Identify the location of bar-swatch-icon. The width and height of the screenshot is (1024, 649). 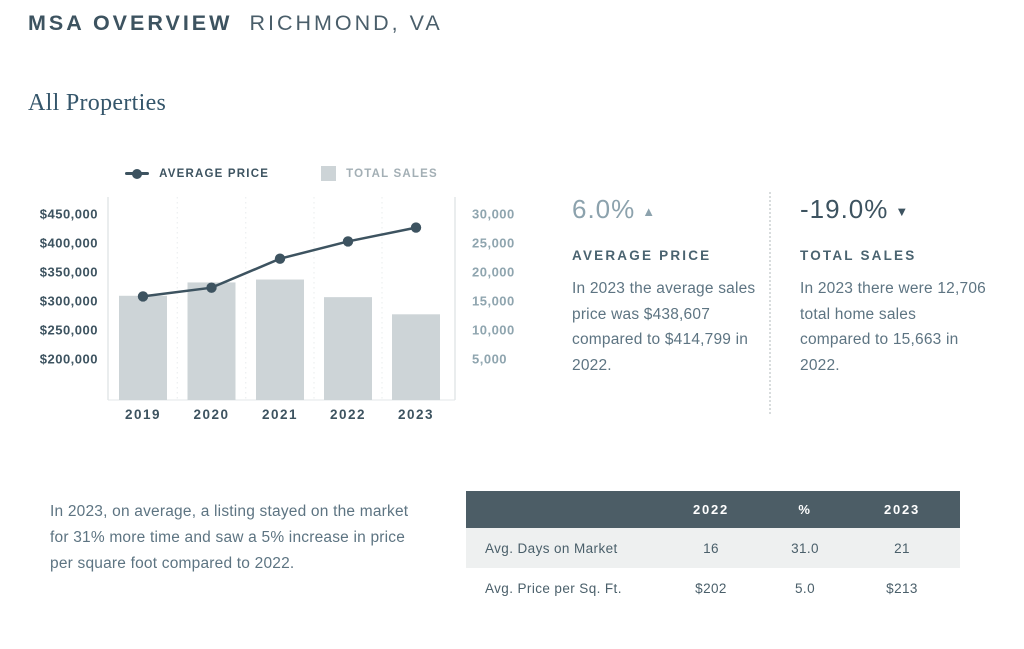
(329, 173).